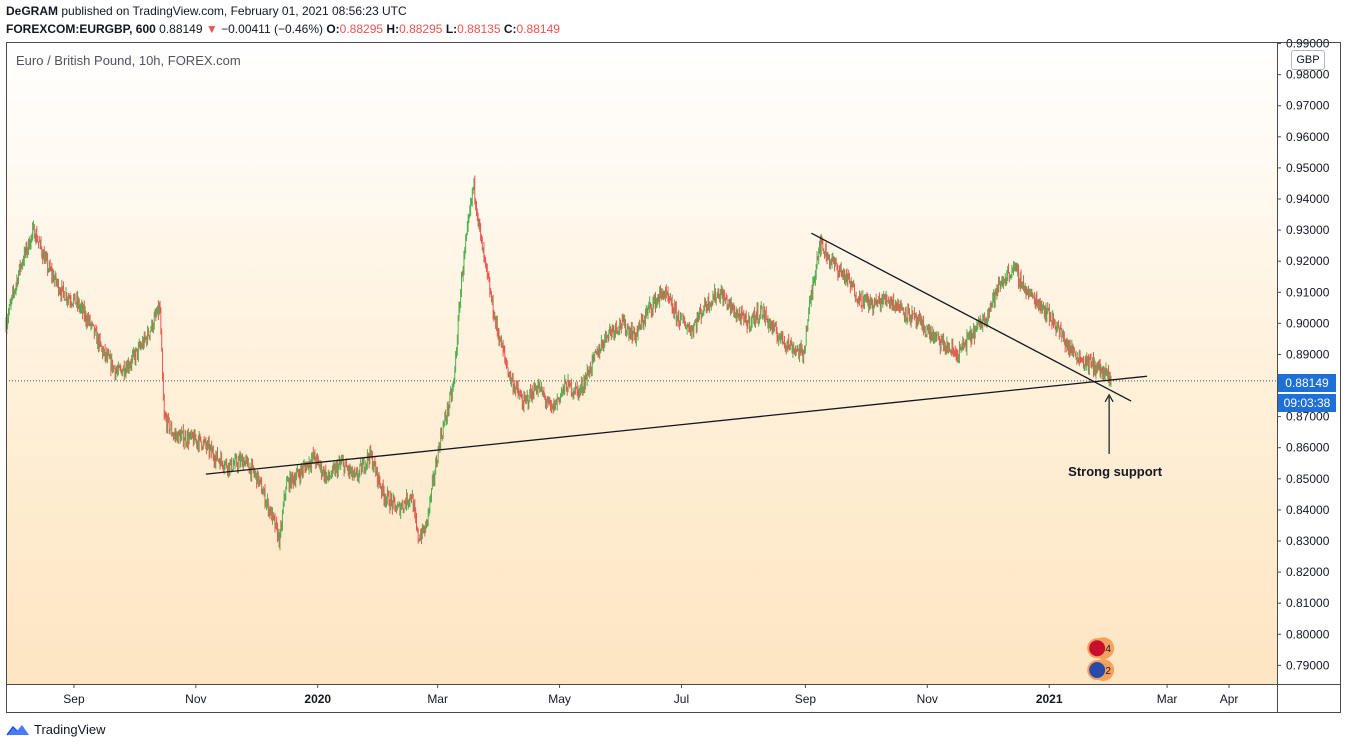 The height and width of the screenshot is (750, 1348). I want to click on x-tick-label: May, so click(559, 699).